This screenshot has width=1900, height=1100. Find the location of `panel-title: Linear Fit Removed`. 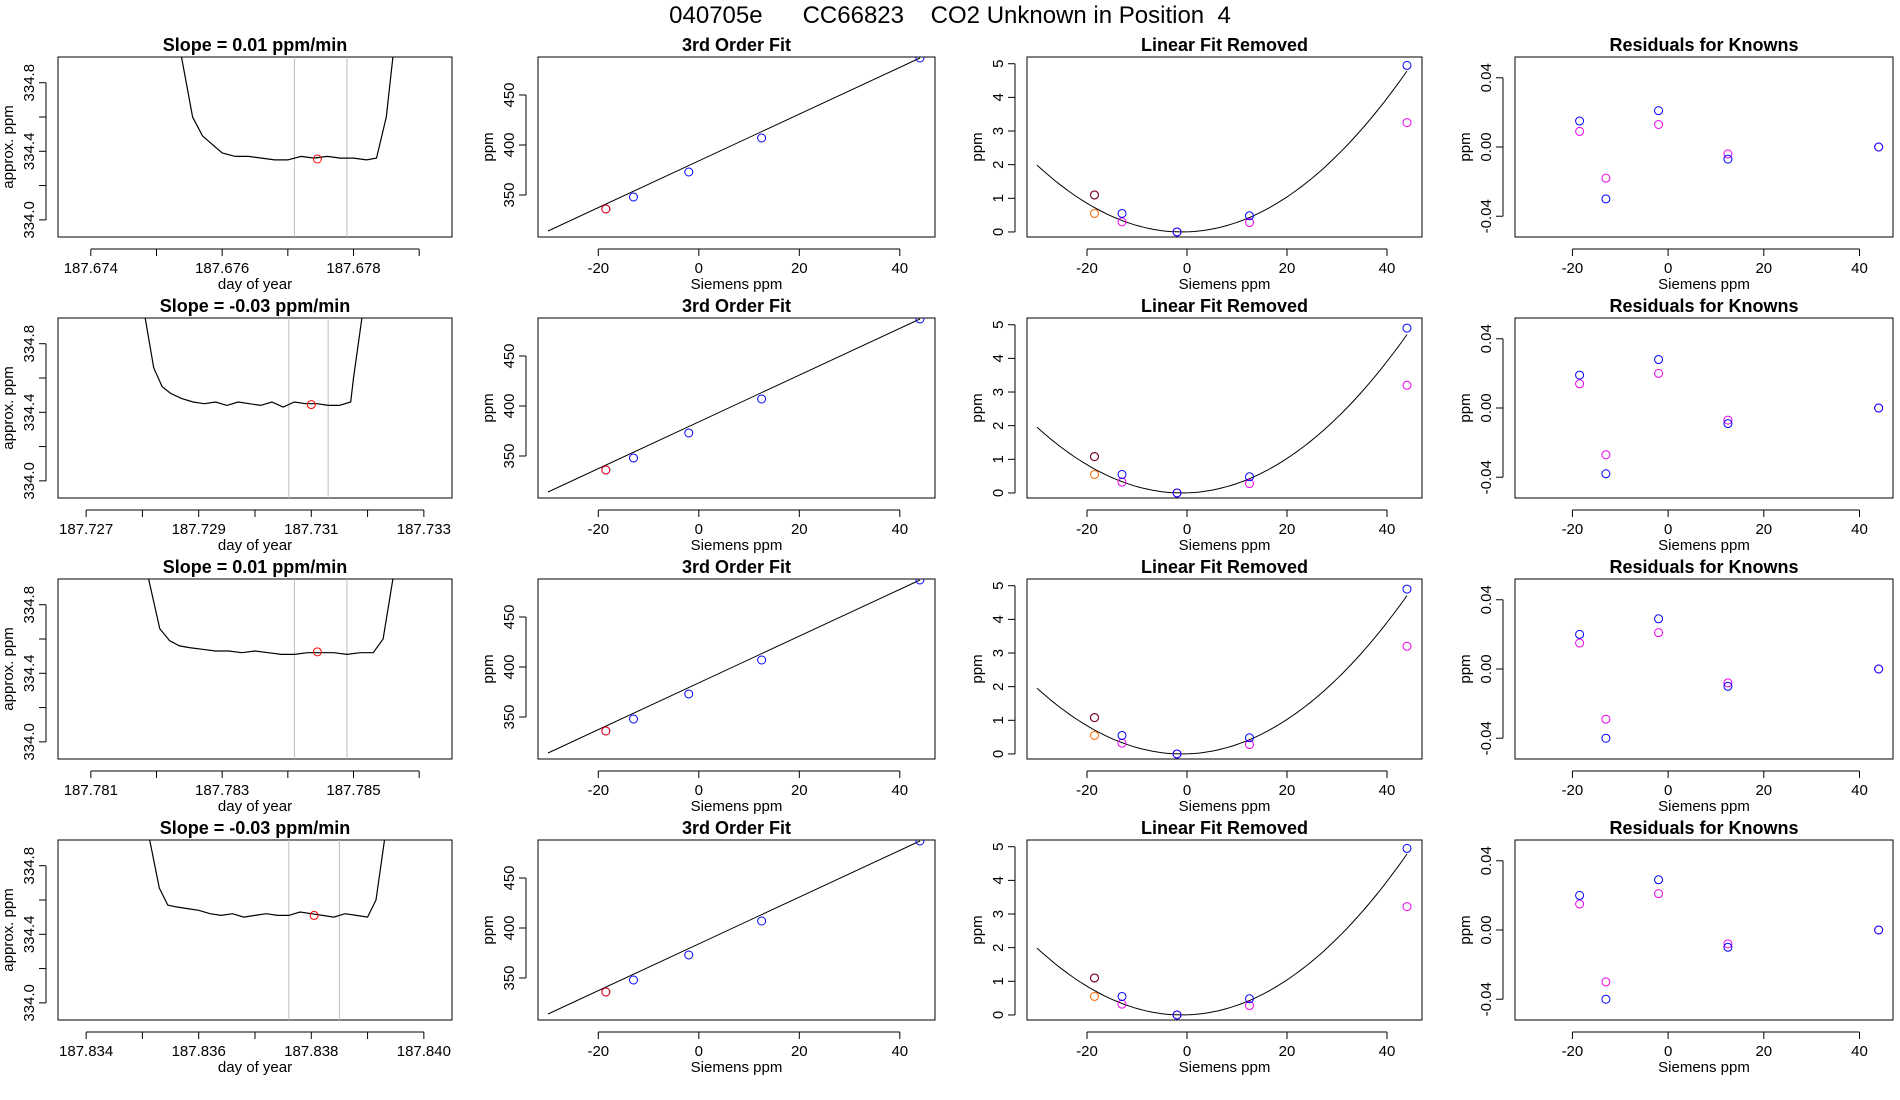

panel-title: Linear Fit Removed is located at coordinates (1224, 567).